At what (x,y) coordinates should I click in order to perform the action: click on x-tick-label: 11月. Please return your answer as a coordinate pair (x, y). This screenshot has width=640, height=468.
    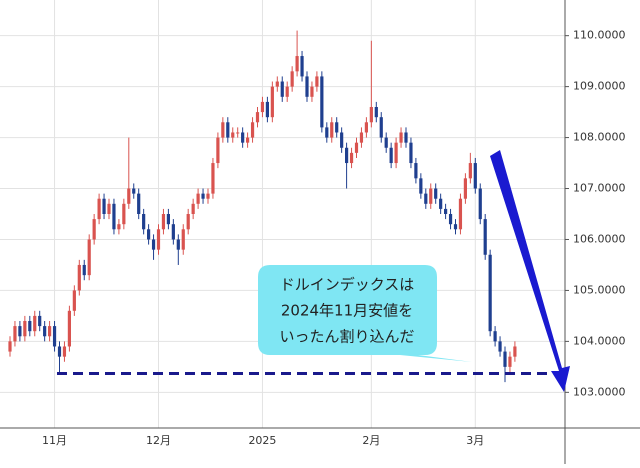
    Looking at the image, I should click on (54, 440).